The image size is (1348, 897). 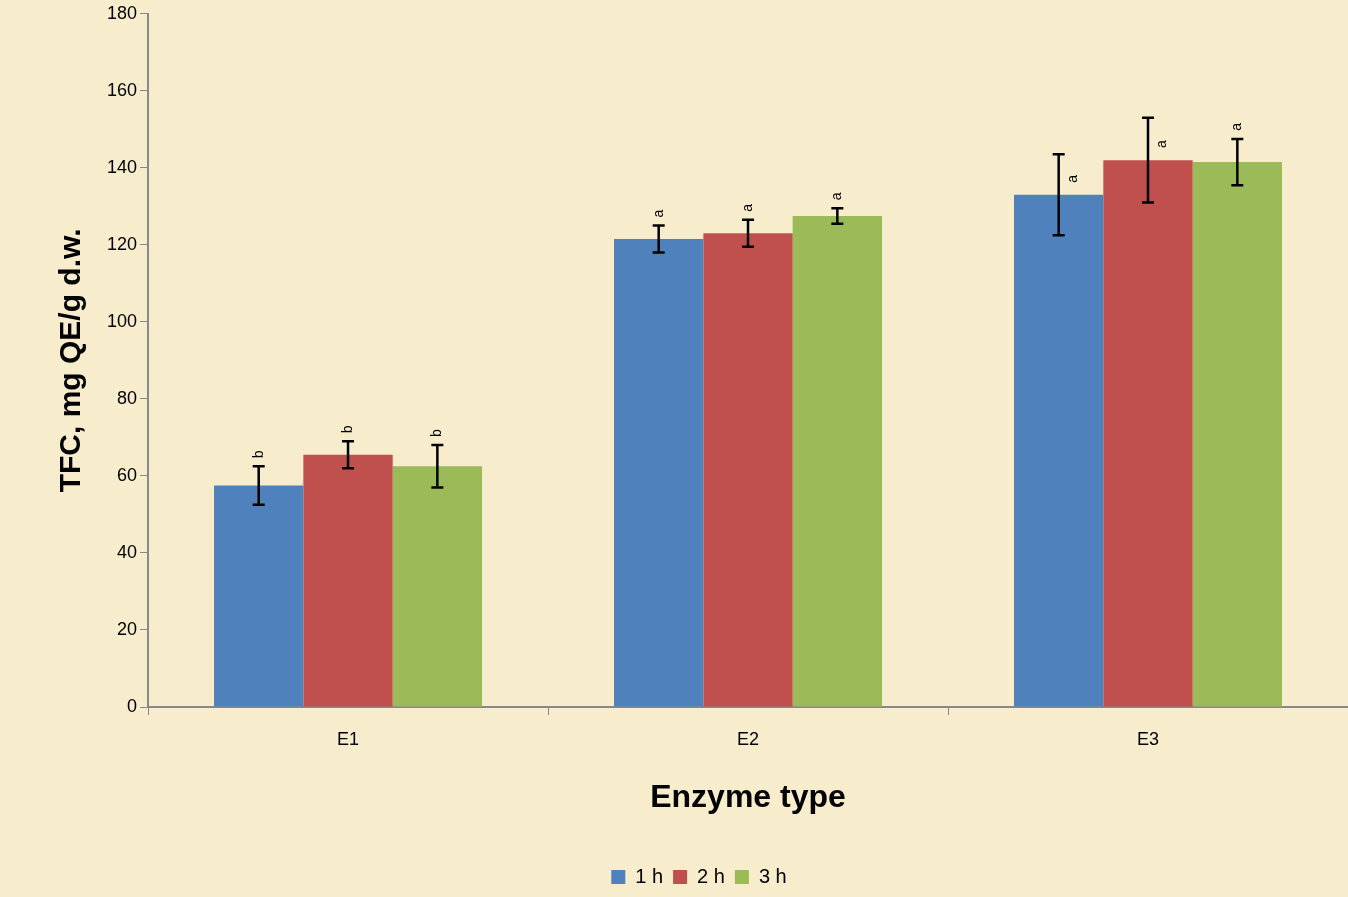 What do you see at coordinates (748, 795) in the screenshot?
I see `x-axis-title: Enzyme type` at bounding box center [748, 795].